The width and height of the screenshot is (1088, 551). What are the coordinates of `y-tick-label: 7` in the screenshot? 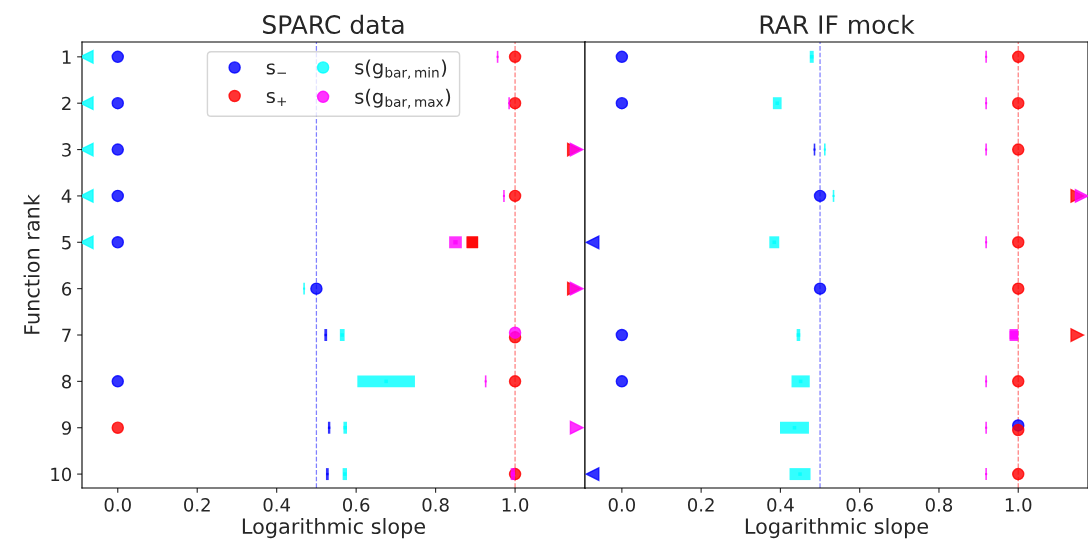 It's located at (66, 335).